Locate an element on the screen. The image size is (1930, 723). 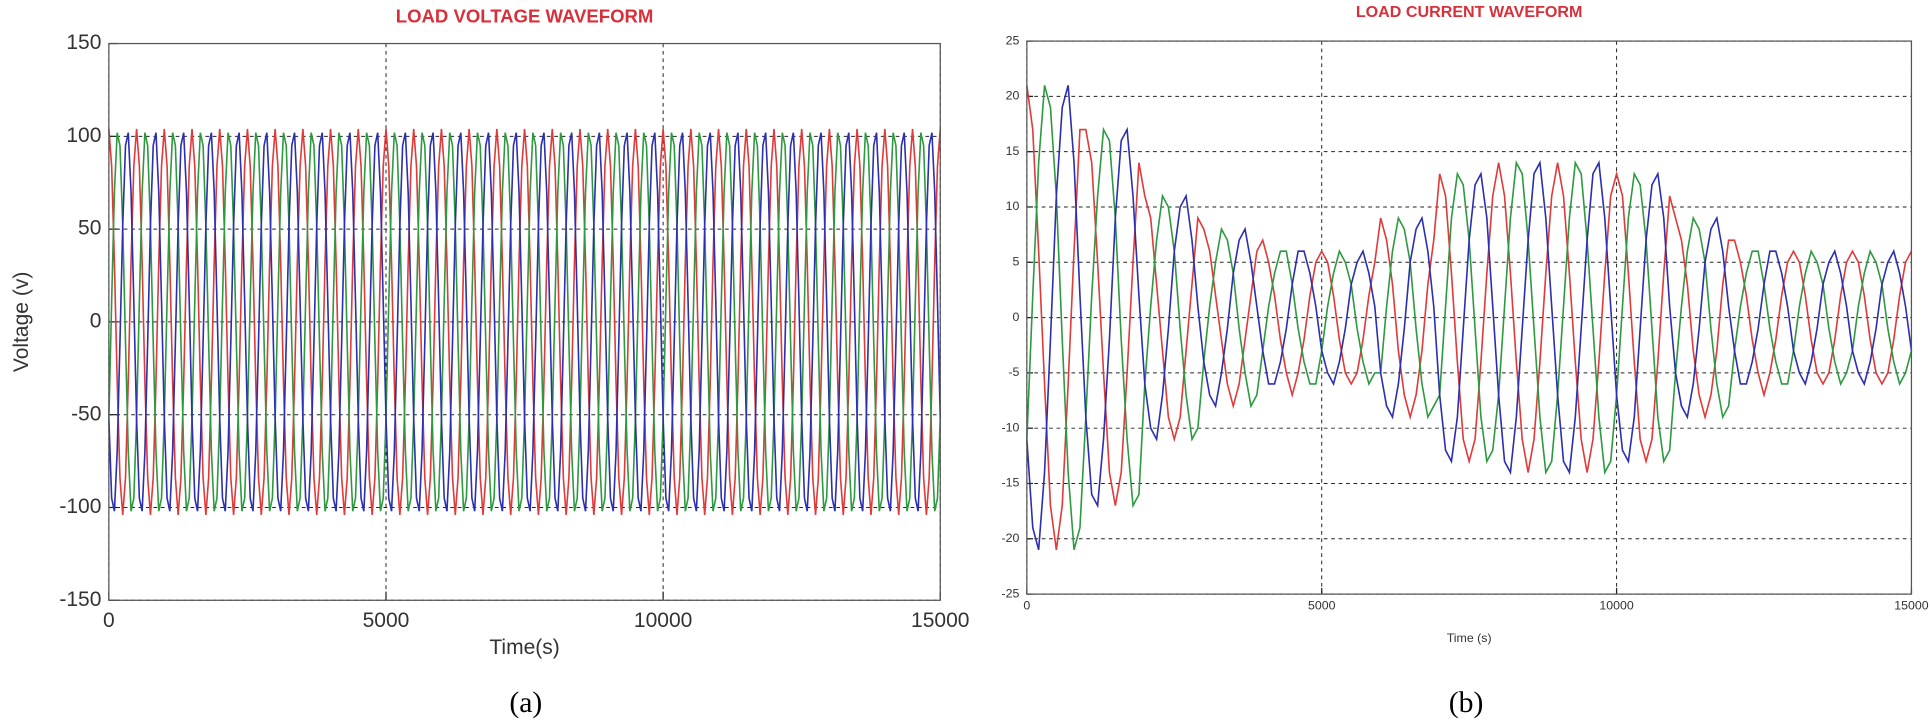
y-tick-label: -150 is located at coordinates (80, 599).